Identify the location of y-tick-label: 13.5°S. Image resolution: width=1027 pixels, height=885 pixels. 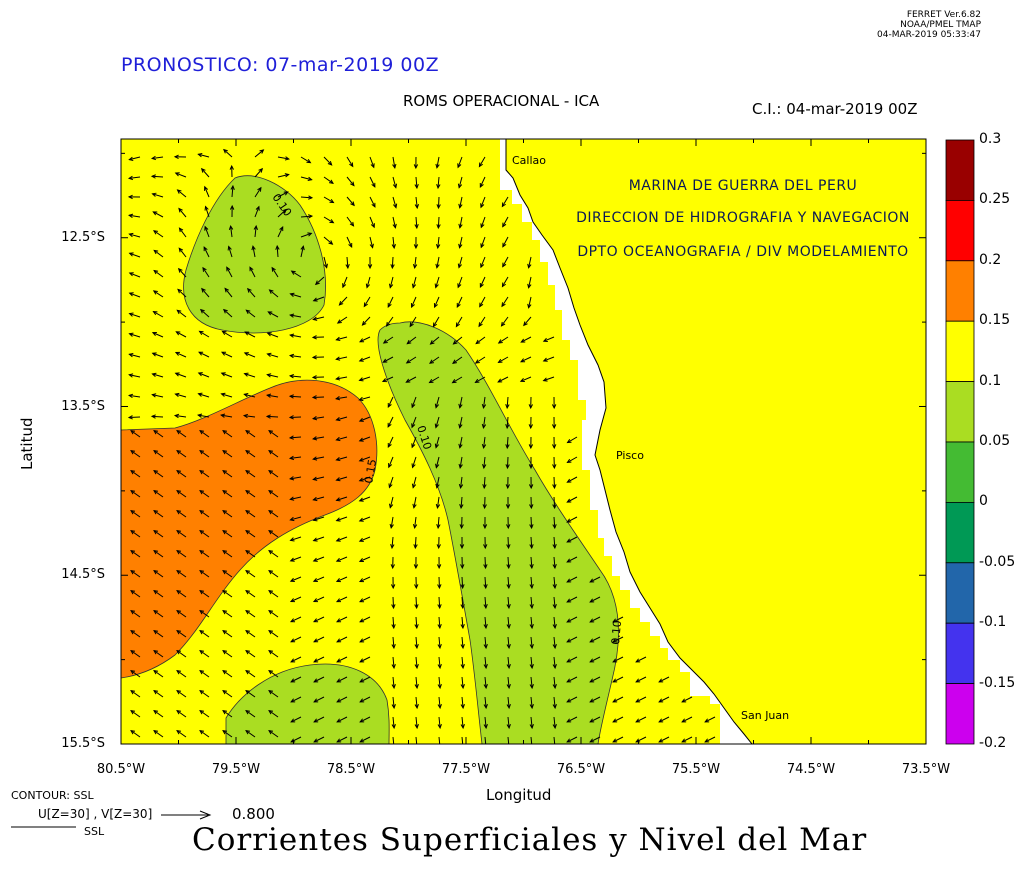
(83, 406).